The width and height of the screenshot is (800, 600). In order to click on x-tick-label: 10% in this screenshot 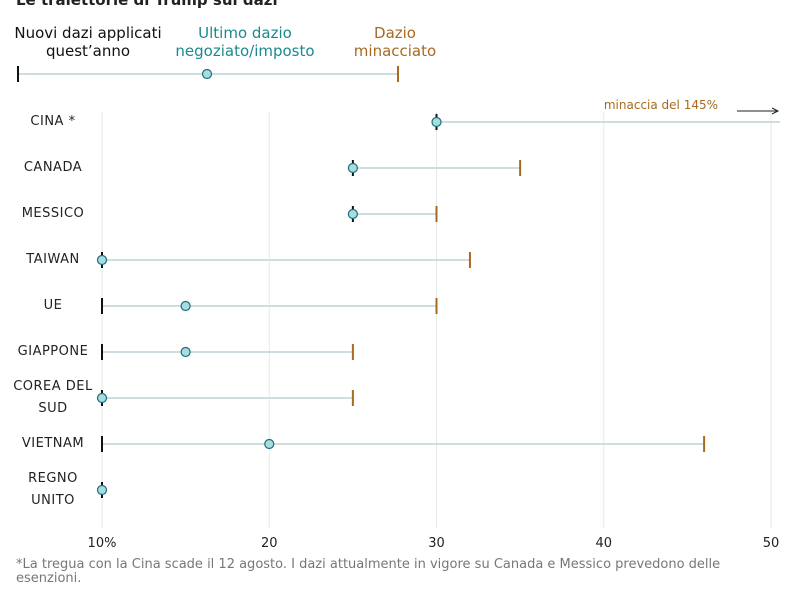, I will do `click(102, 543)`.